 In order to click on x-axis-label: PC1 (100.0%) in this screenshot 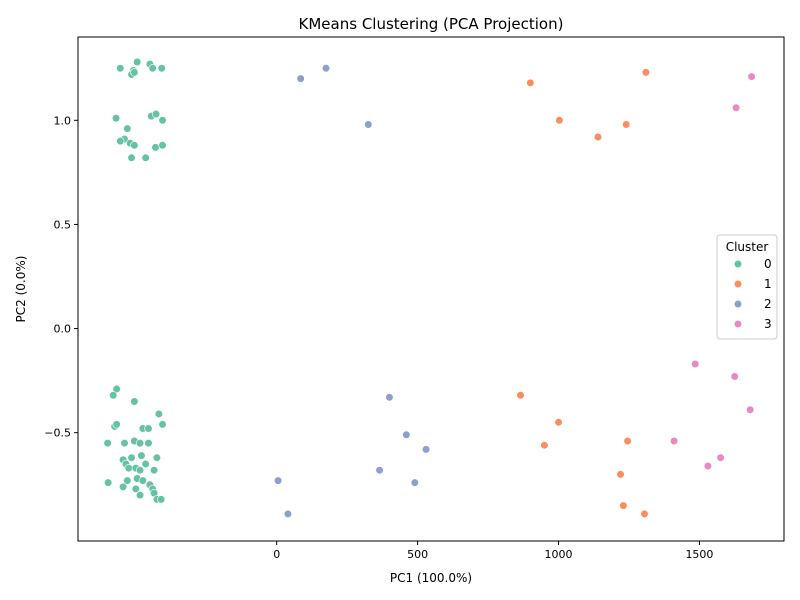, I will do `click(431, 578)`.